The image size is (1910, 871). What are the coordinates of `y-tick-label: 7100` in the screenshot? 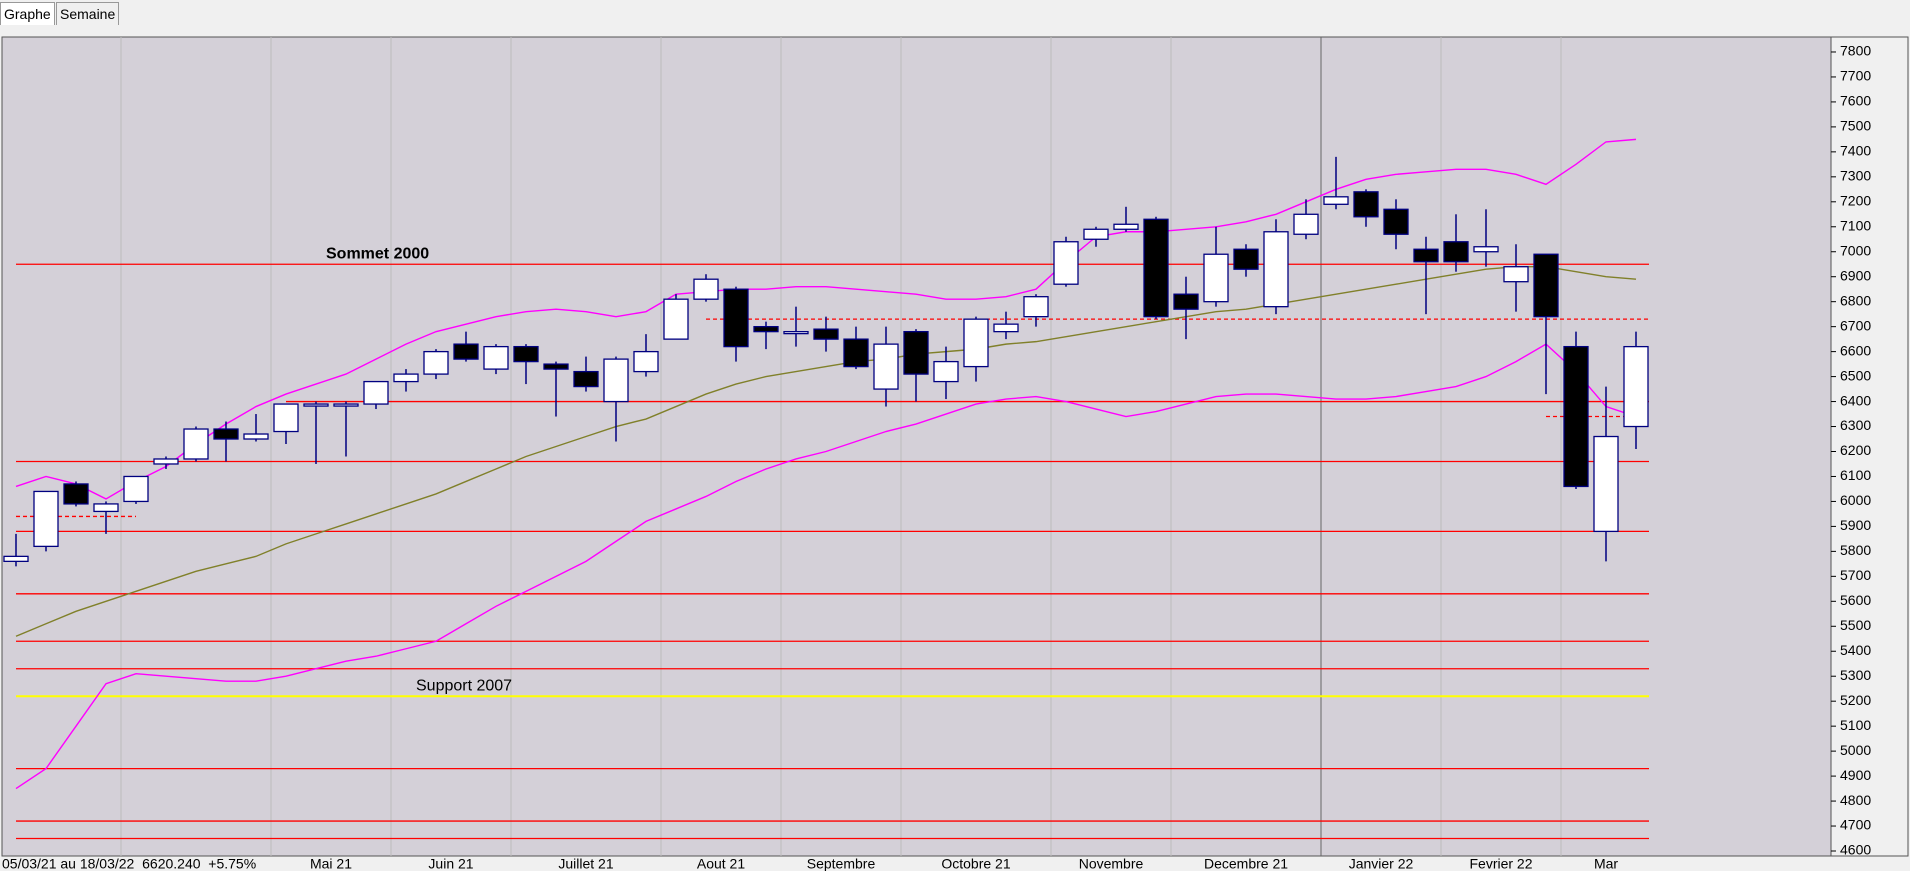 It's located at (1855, 225).